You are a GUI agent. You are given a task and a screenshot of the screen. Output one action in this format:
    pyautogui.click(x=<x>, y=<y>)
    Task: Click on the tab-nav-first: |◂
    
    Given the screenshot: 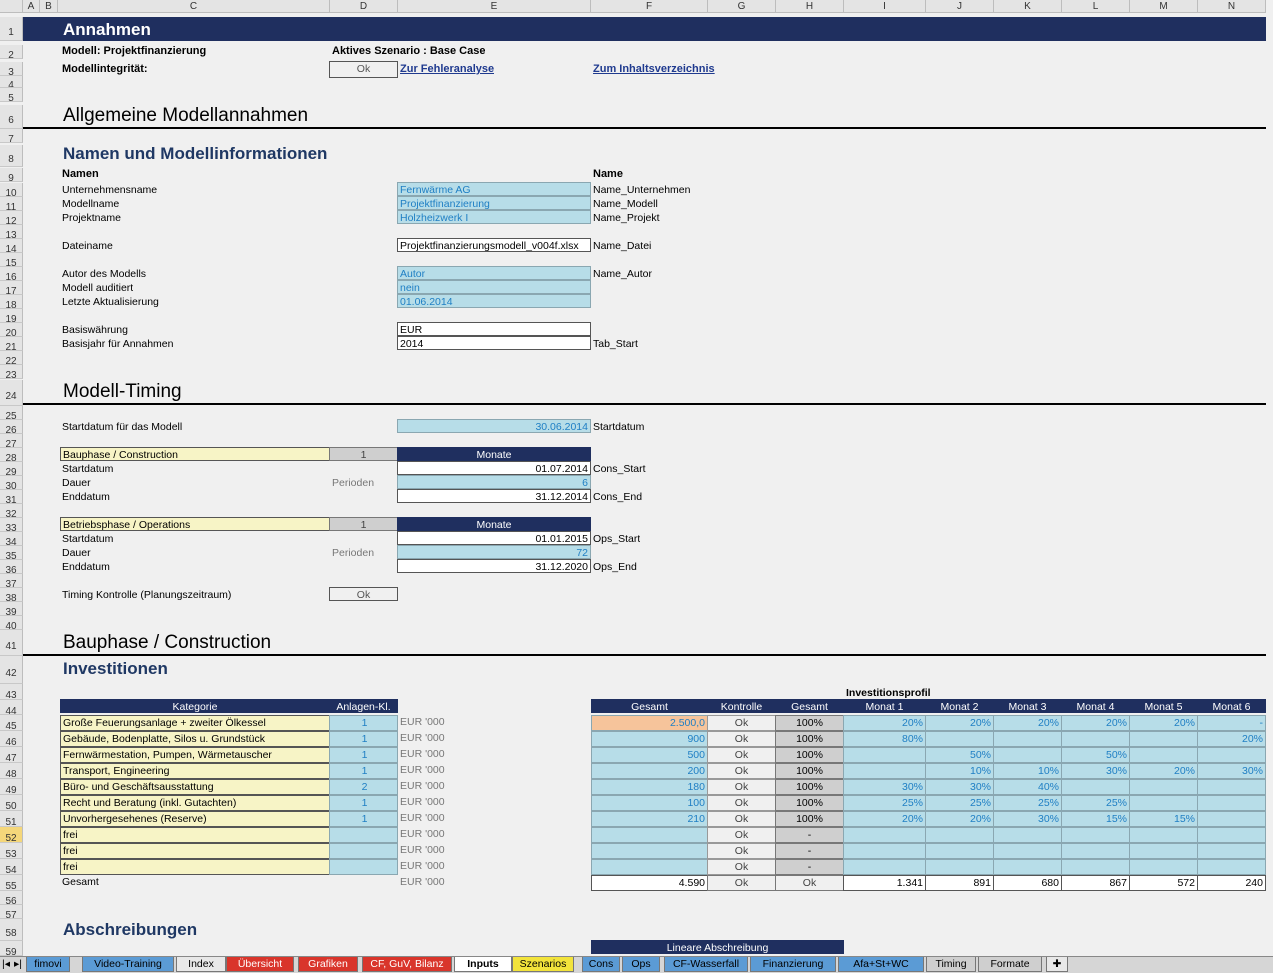 What is the action you would take?
    pyautogui.click(x=6, y=964)
    